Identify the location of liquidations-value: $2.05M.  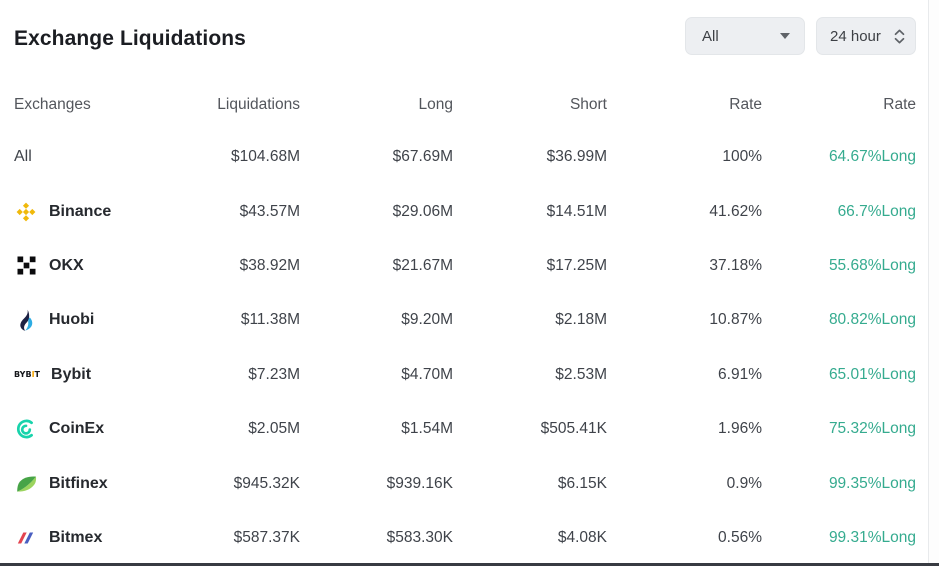
(274, 429).